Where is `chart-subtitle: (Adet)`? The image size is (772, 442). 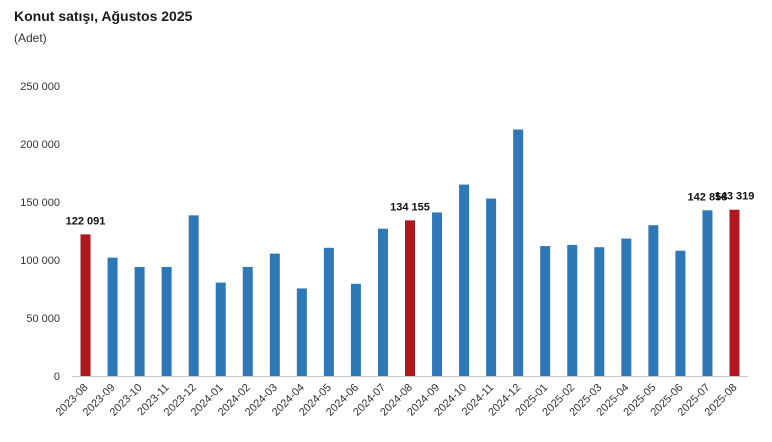
chart-subtitle: (Adet) is located at coordinates (30, 38).